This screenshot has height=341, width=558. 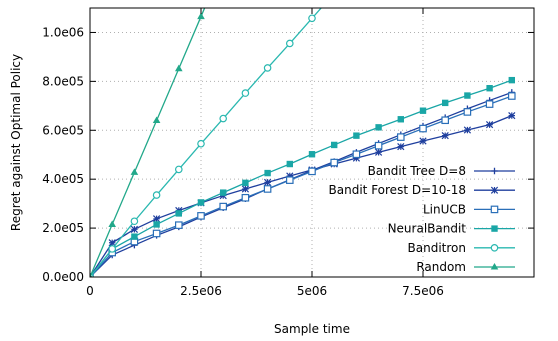 What do you see at coordinates (201, 291) in the screenshot?
I see `x-tick-label: 2.5e06` at bounding box center [201, 291].